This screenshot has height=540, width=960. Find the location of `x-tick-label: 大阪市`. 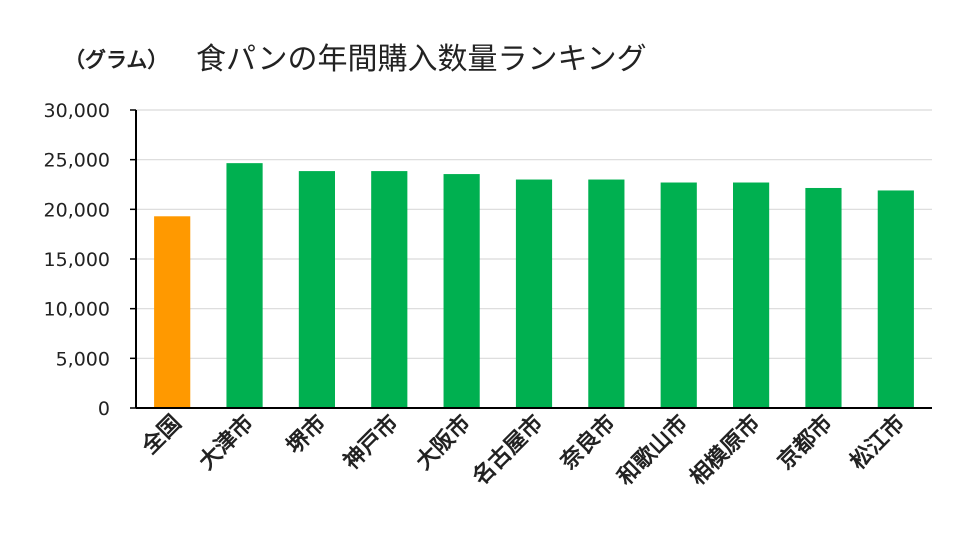

x-tick-label: 大阪市 is located at coordinates (443, 442).